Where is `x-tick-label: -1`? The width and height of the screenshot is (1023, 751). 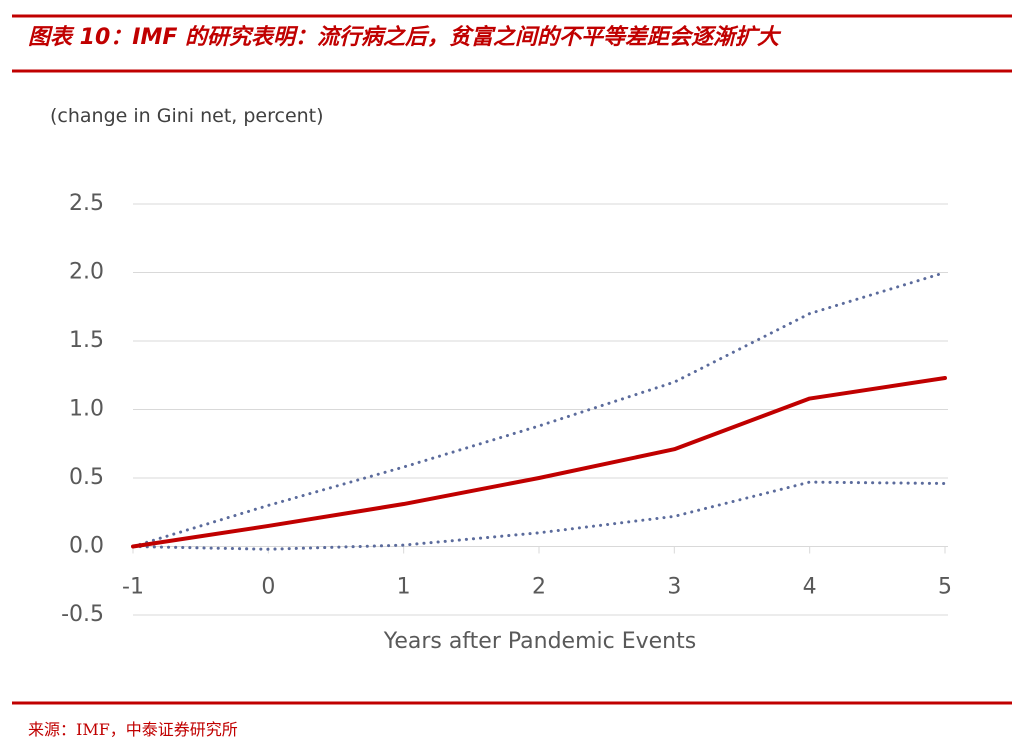
x-tick-label: -1 is located at coordinates (133, 587).